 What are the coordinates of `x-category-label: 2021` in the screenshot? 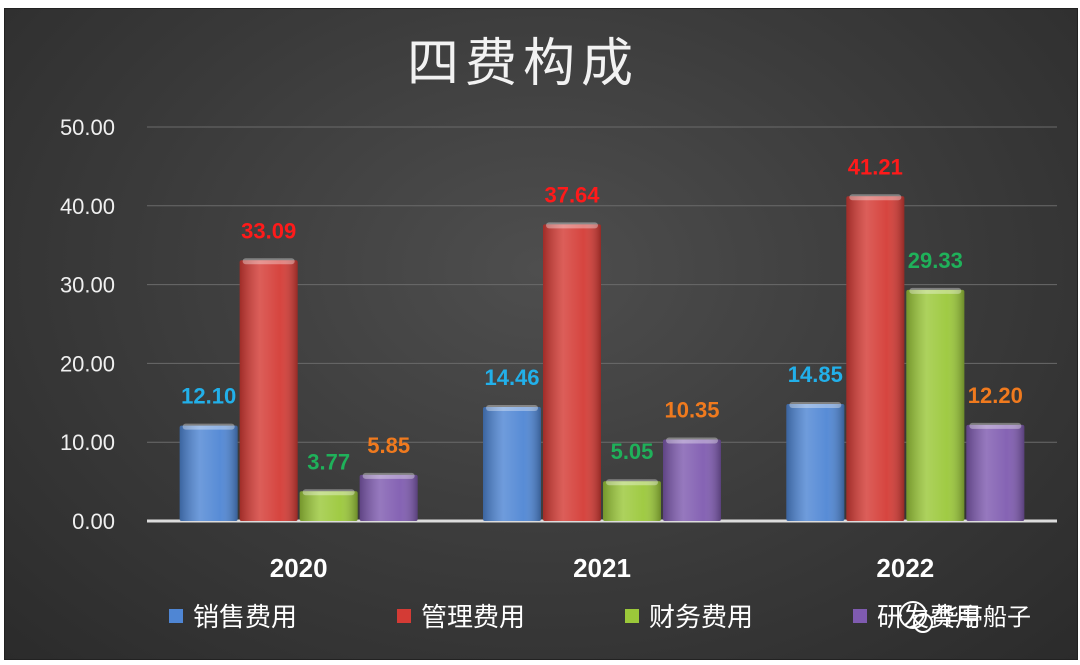 It's located at (602, 568).